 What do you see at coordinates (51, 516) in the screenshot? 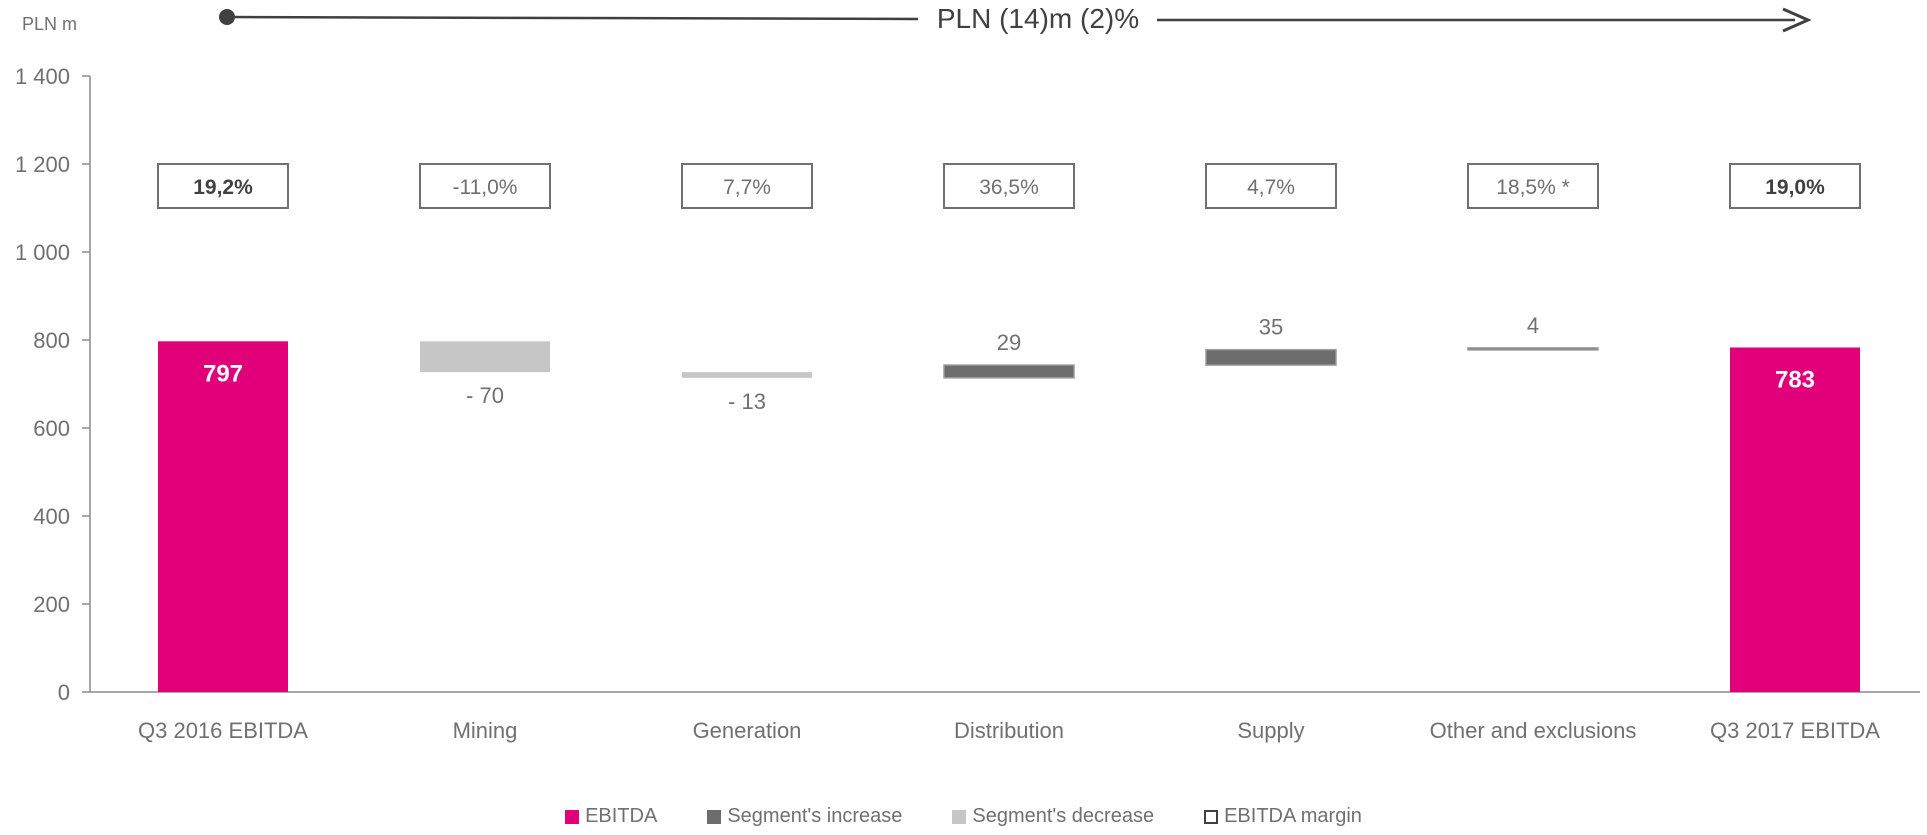
I see `y-tick-label: 400` at bounding box center [51, 516].